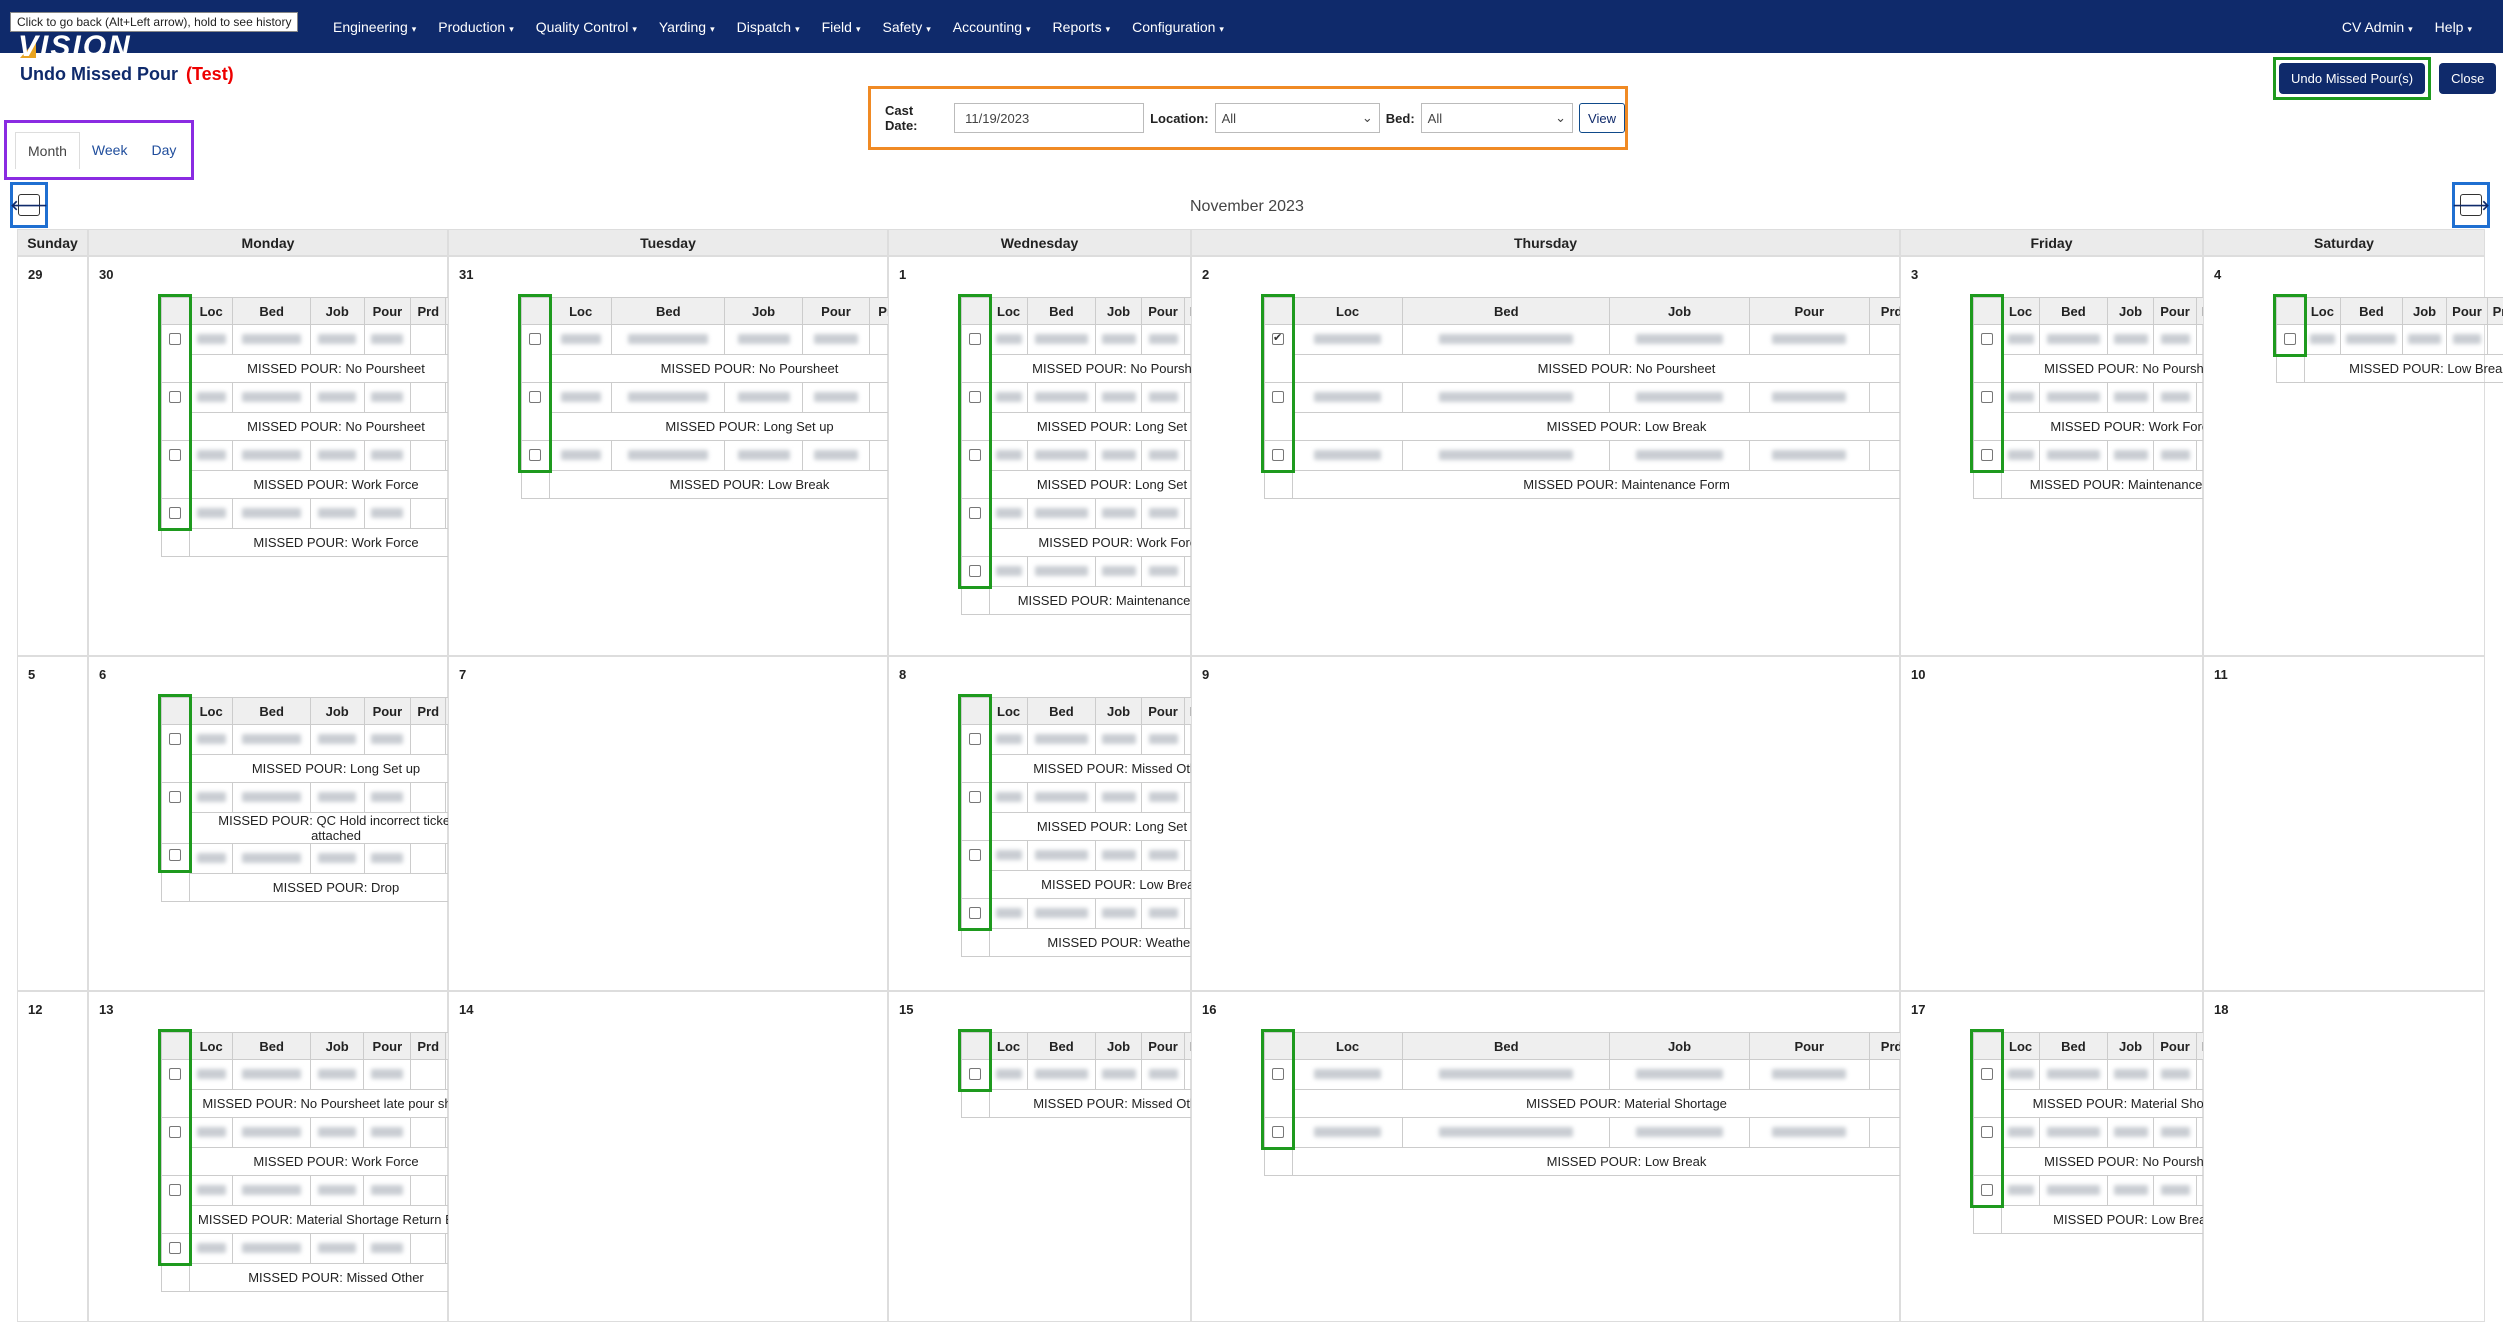 This screenshot has width=2503, height=1322. What do you see at coordinates (2352, 78) in the screenshot?
I see `undo-missed-pours-button: Undo Missed Pour(s)` at bounding box center [2352, 78].